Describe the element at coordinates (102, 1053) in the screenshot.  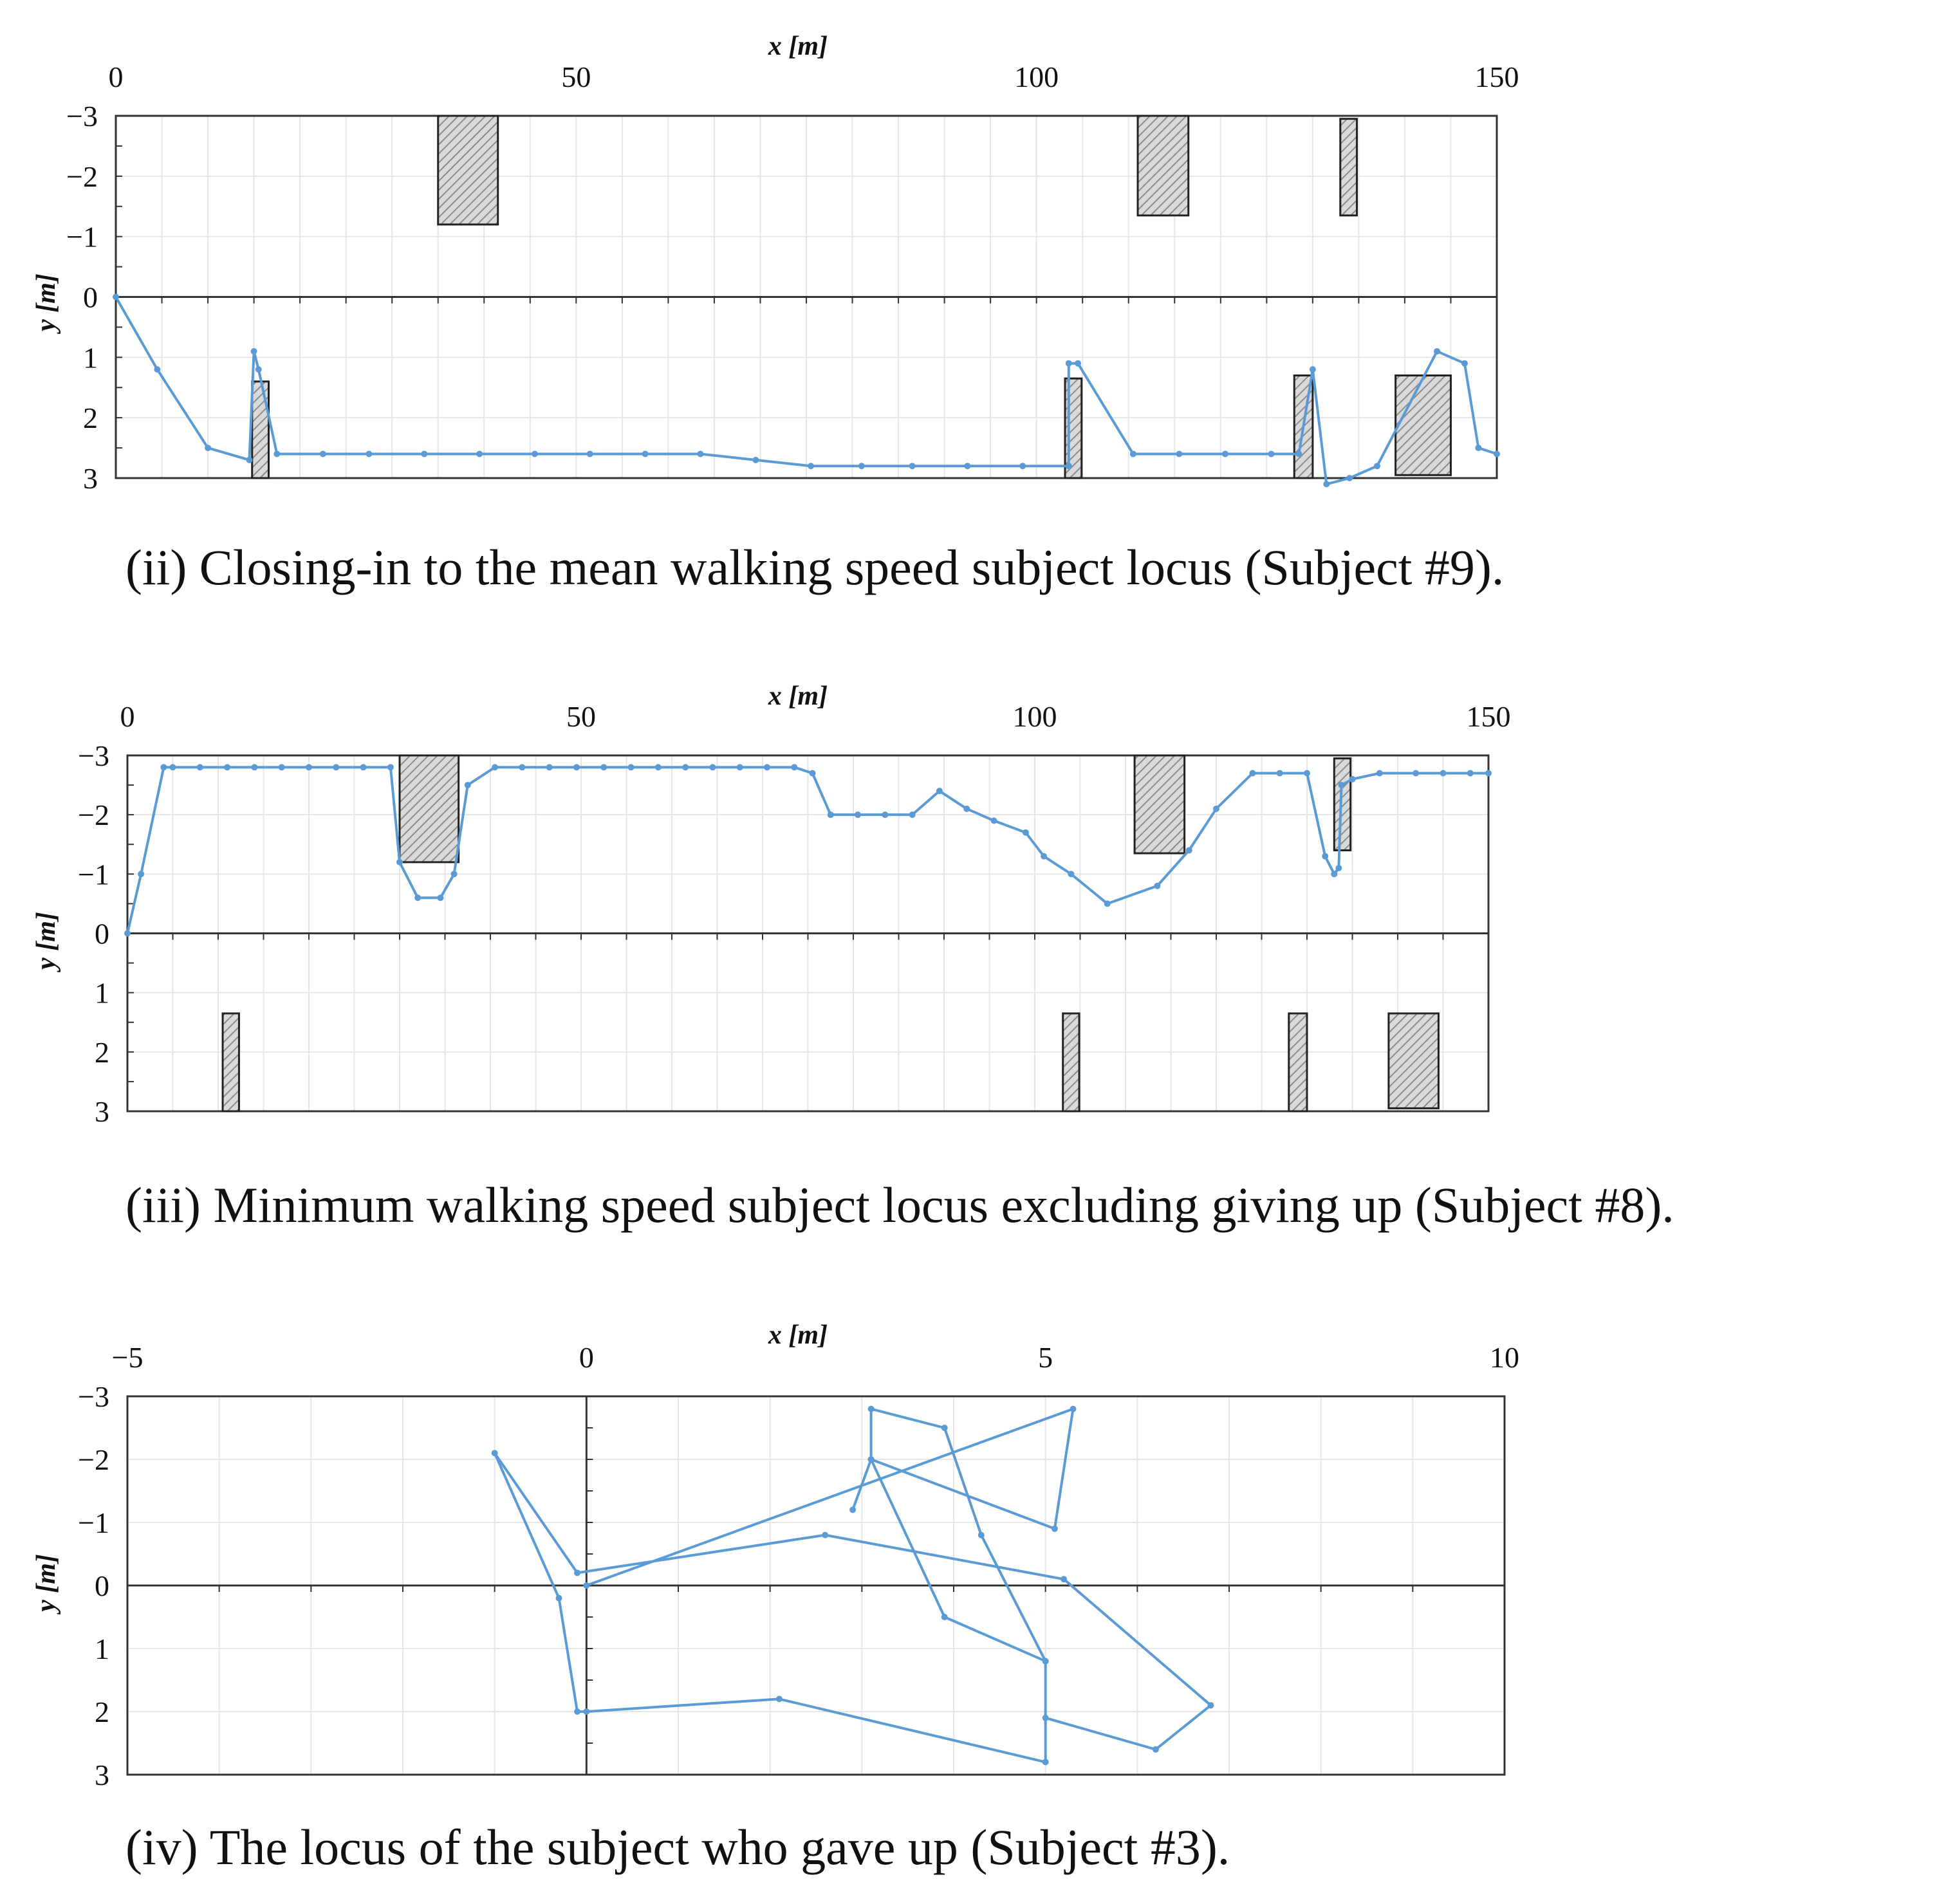
I see `y-tick-label: 2` at that location.